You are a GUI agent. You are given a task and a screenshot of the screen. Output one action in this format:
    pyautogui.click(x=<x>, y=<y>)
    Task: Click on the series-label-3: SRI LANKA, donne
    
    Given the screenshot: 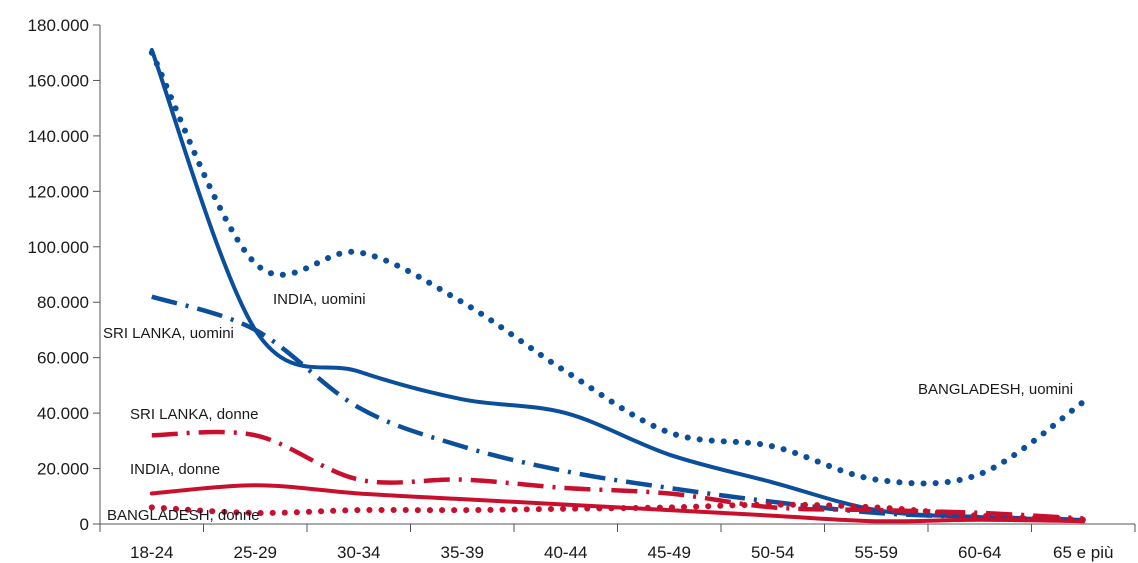 What is the action you would take?
    pyautogui.click(x=194, y=414)
    